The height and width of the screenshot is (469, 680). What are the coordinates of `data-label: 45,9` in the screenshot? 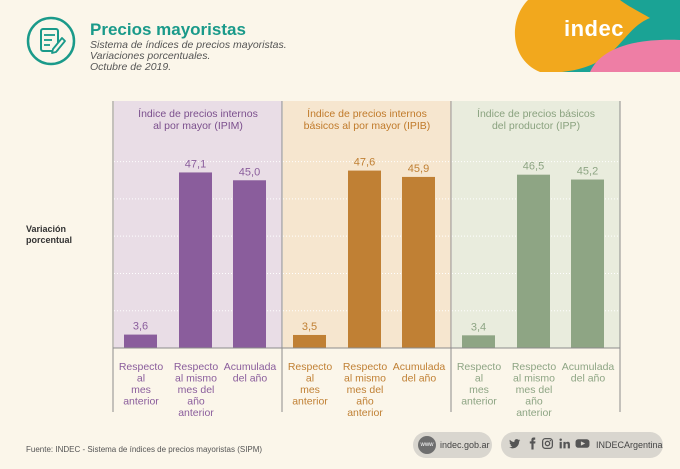 It's located at (418, 169).